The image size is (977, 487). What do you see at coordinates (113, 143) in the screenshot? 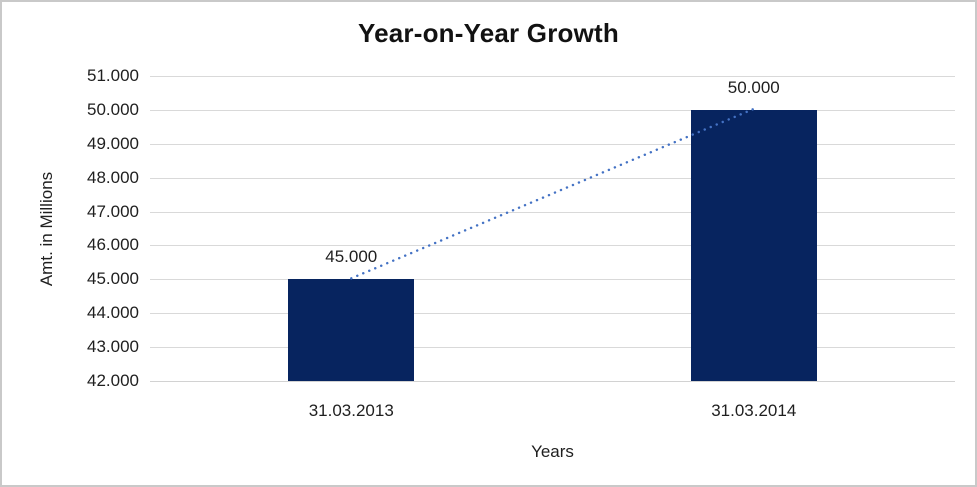
I see `y-axis-tick-label: 49.000` at bounding box center [113, 143].